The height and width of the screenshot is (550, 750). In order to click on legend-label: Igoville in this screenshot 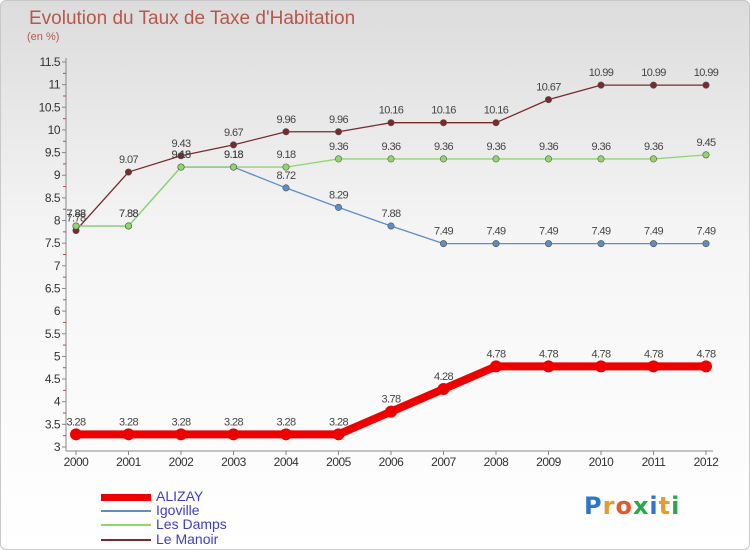, I will do `click(178, 510)`.